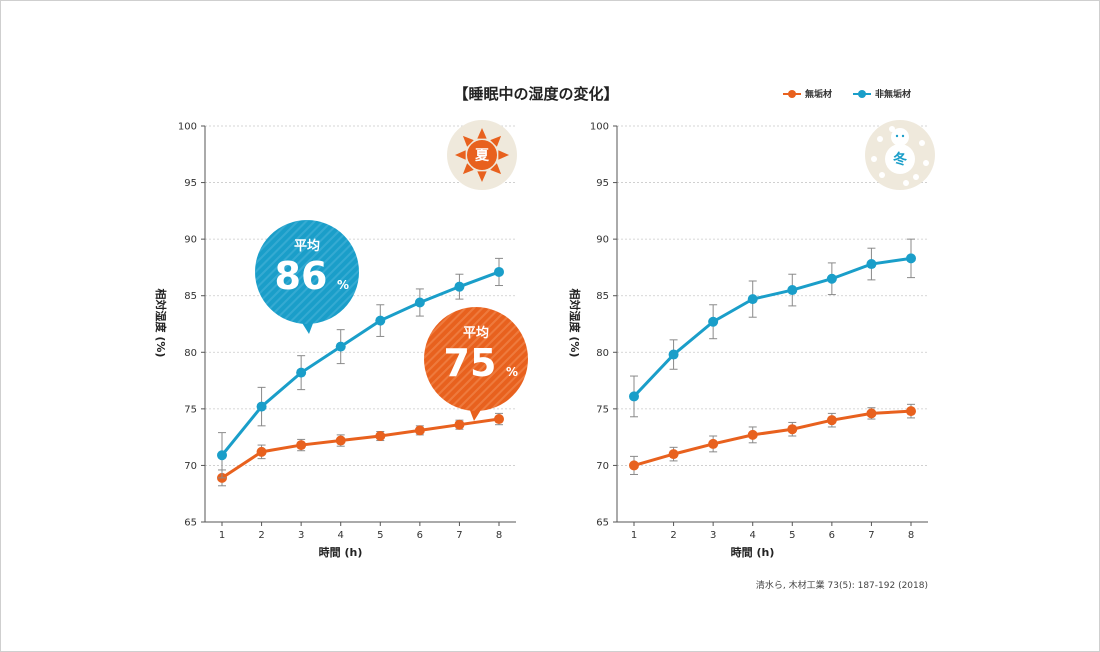 This screenshot has width=1100, height=652. I want to click on legend-item-solid: 無垢材, so click(807, 94).